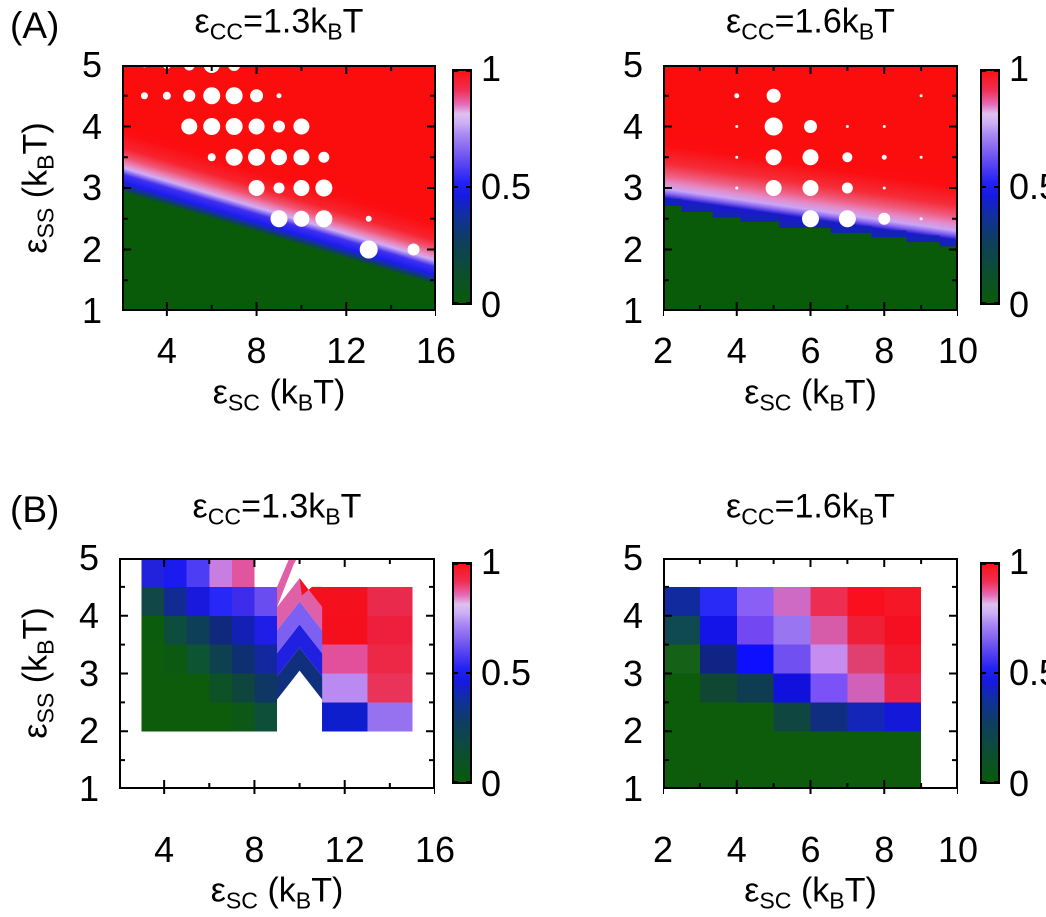 The height and width of the screenshot is (917, 1046). I want to click on plot-frame, so click(279, 188).